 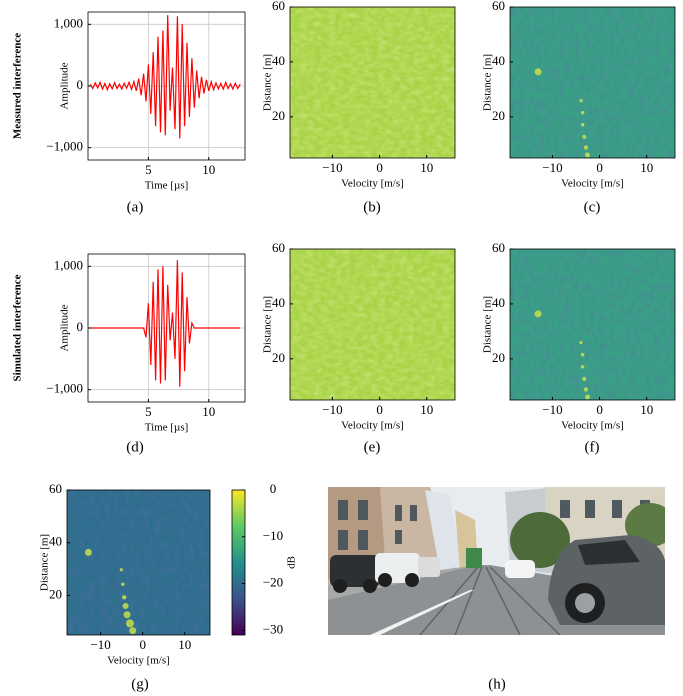 What do you see at coordinates (372, 207) in the screenshot?
I see `caption: (b)` at bounding box center [372, 207].